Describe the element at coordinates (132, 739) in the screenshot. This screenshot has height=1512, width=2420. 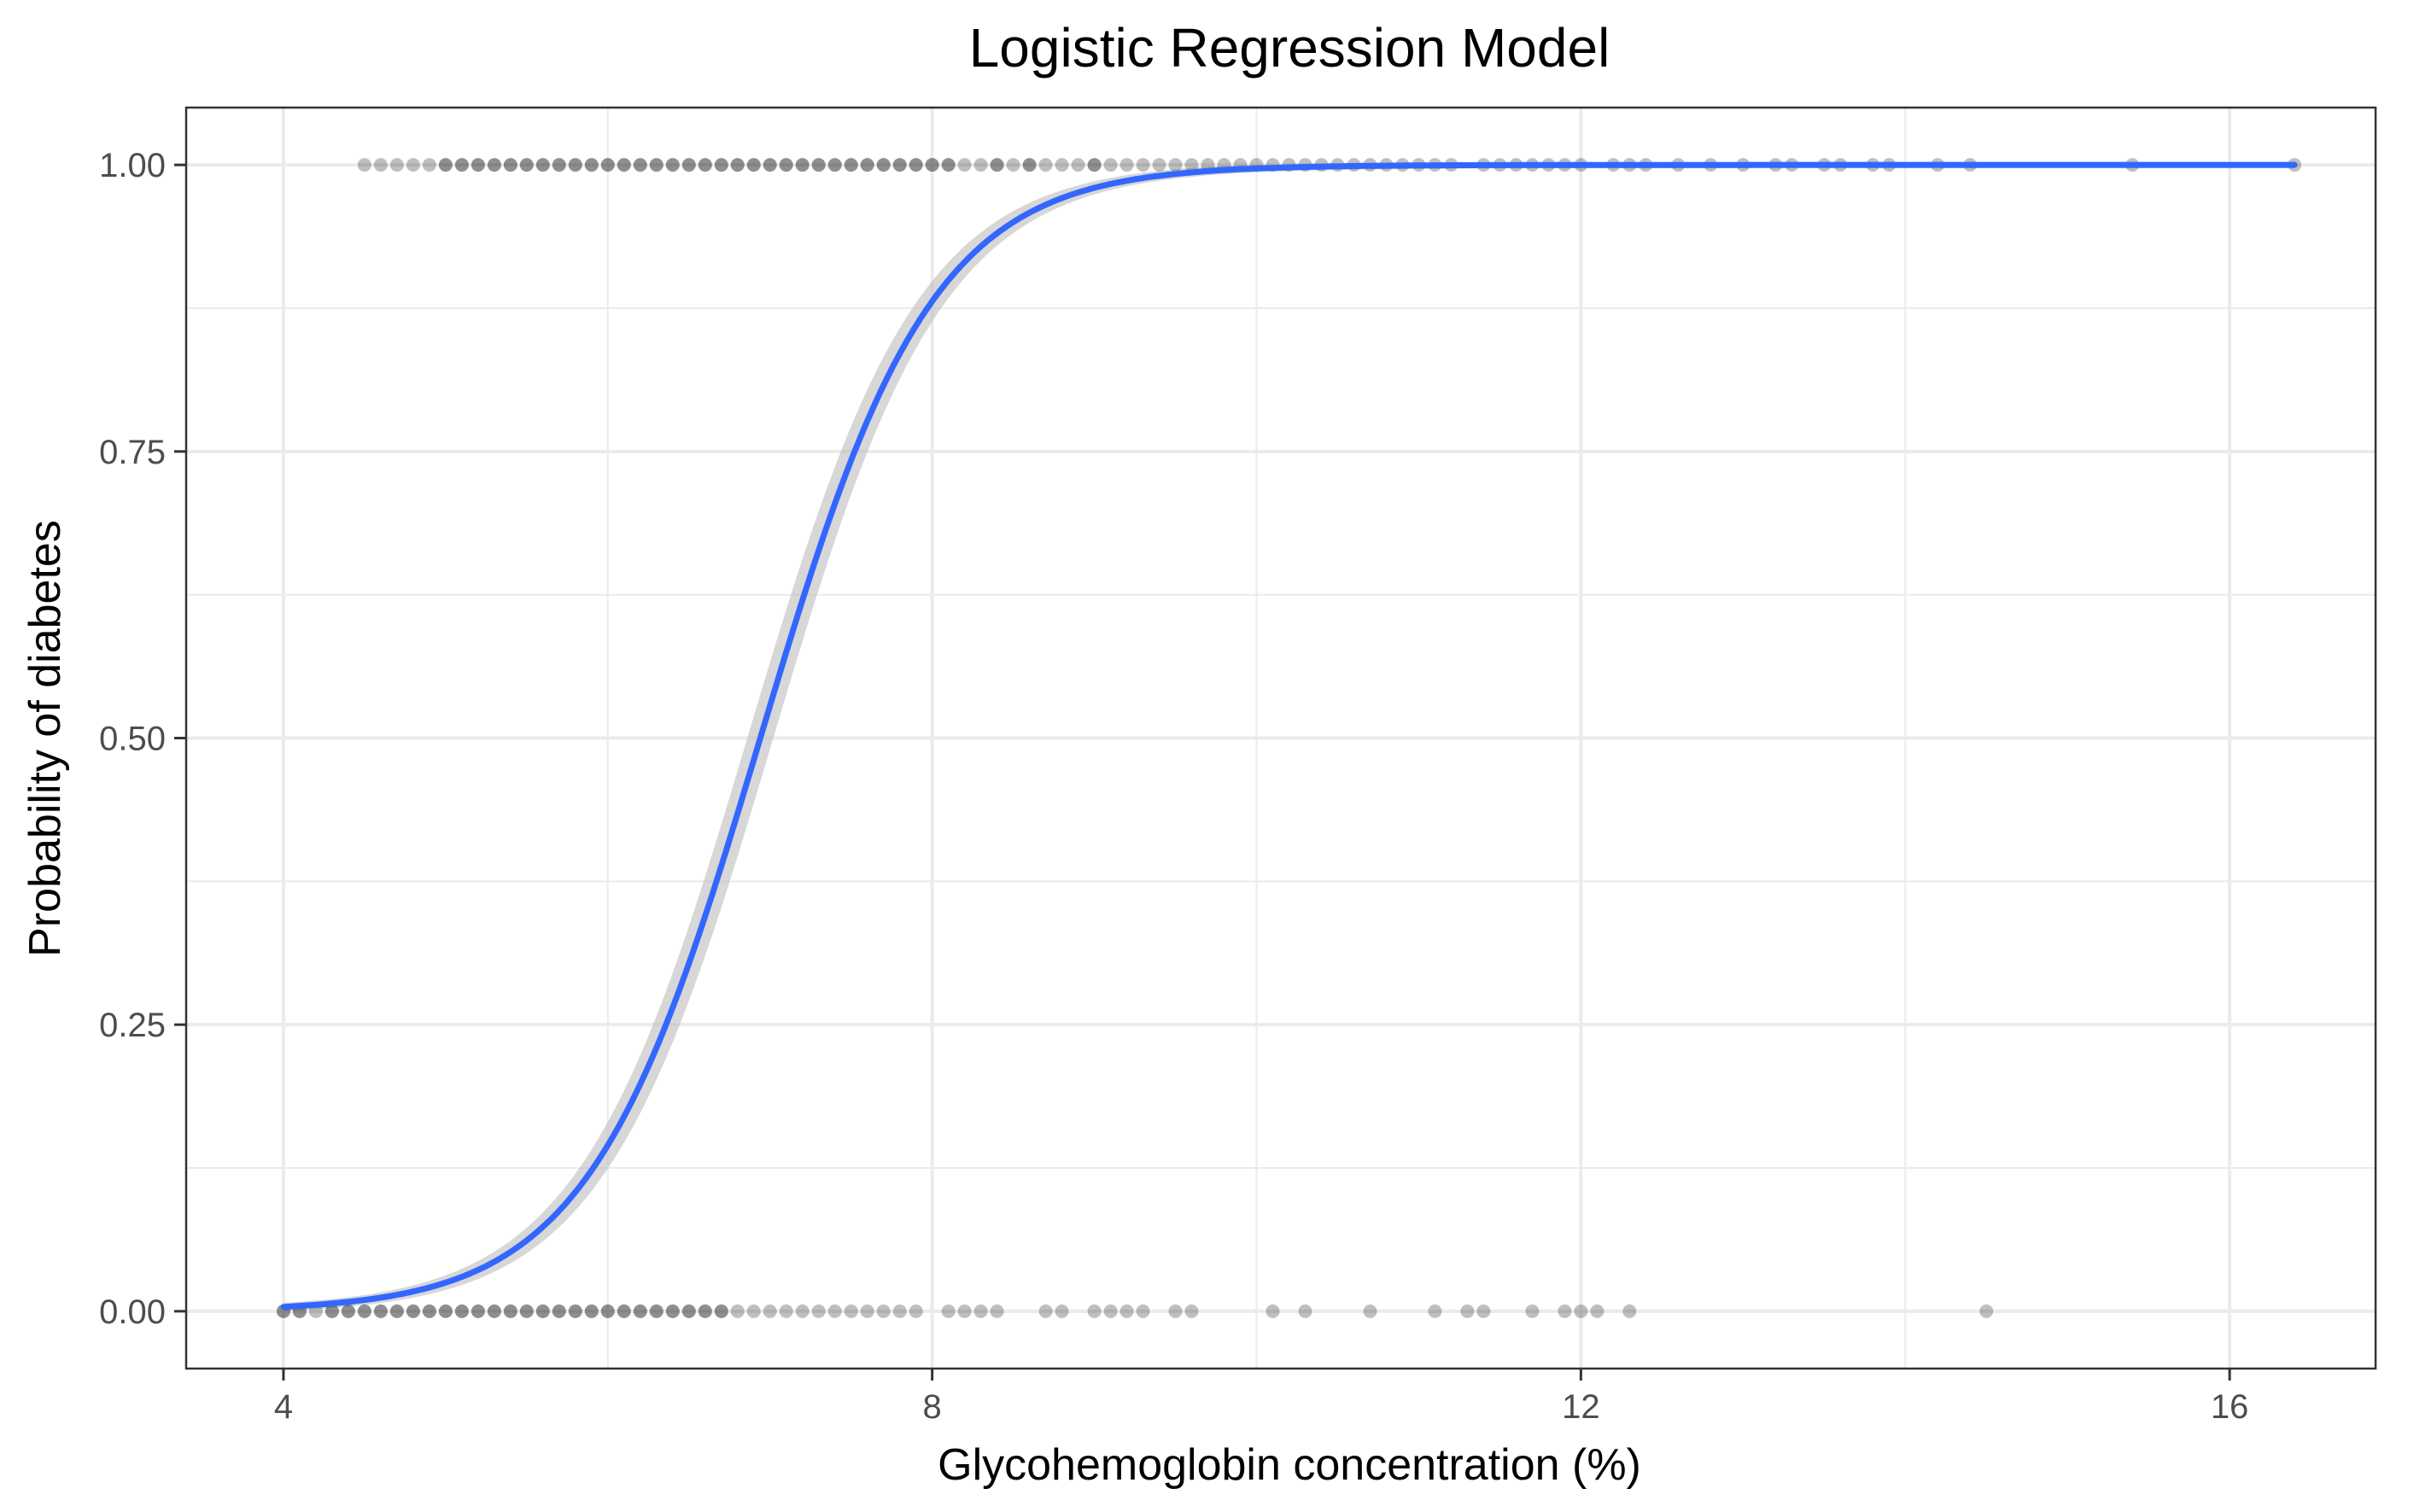
I see `y-tick-label: 0.50` at that location.